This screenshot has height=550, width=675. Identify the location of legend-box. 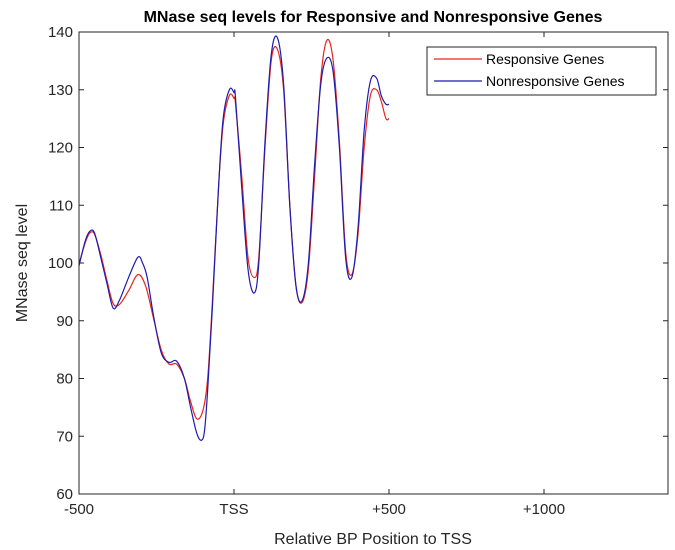
(541, 71).